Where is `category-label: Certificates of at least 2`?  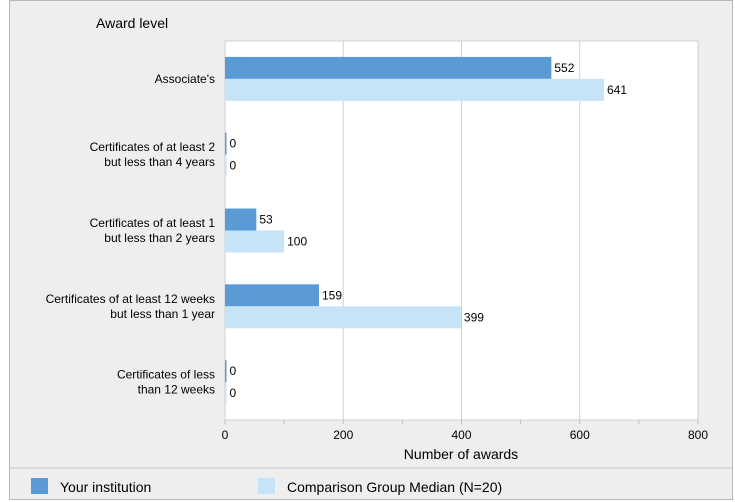
category-label: Certificates of at least 2 is located at coordinates (153, 147).